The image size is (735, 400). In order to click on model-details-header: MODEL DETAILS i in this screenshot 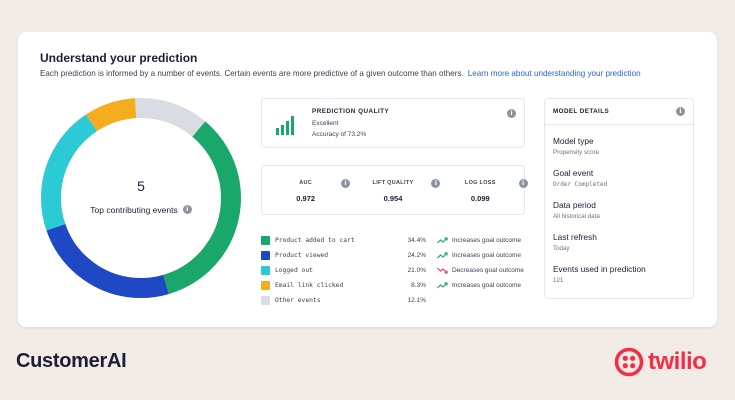, I will do `click(619, 112)`.